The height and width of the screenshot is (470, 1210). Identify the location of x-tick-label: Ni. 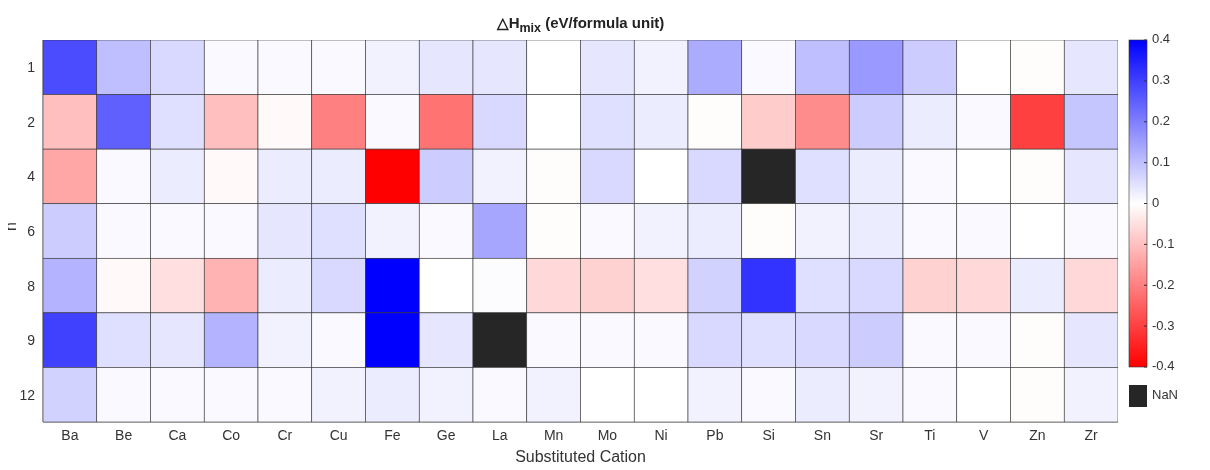
(661, 434).